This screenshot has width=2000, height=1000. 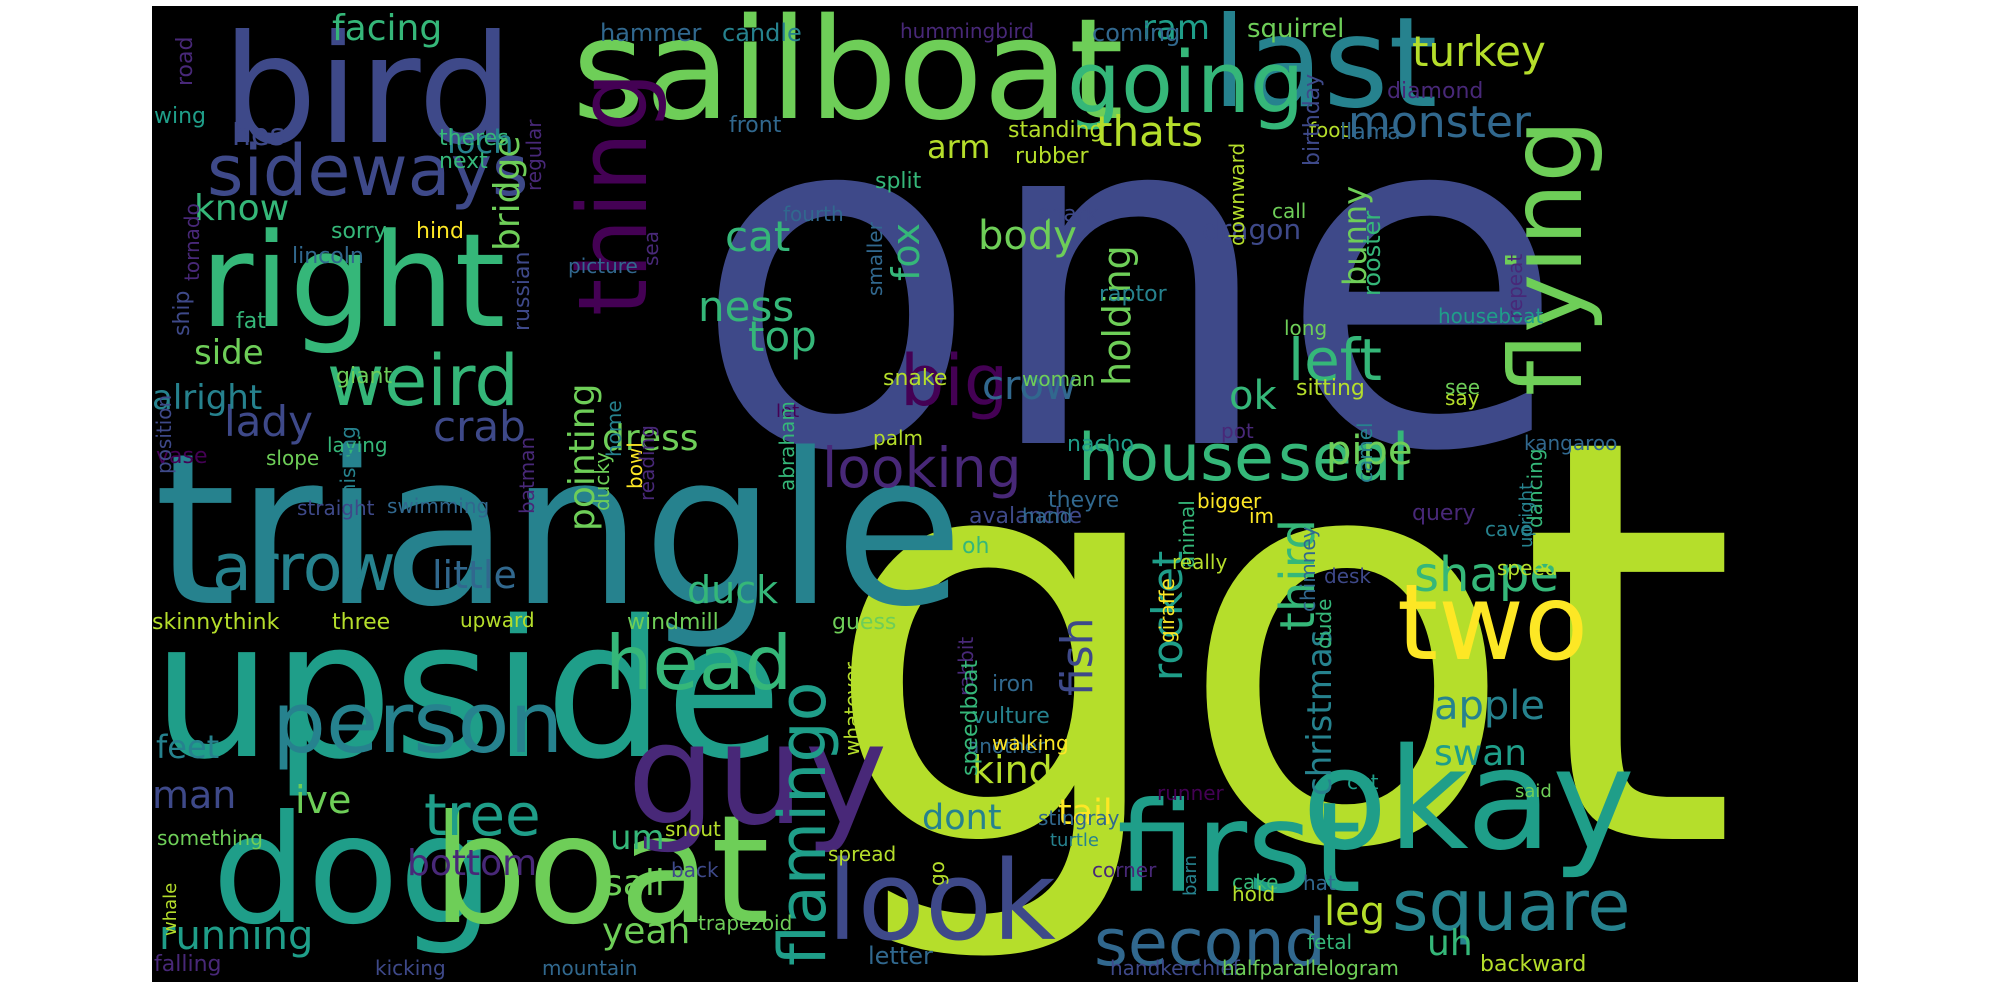 I want to click on word-head: head, so click(x=699, y=663).